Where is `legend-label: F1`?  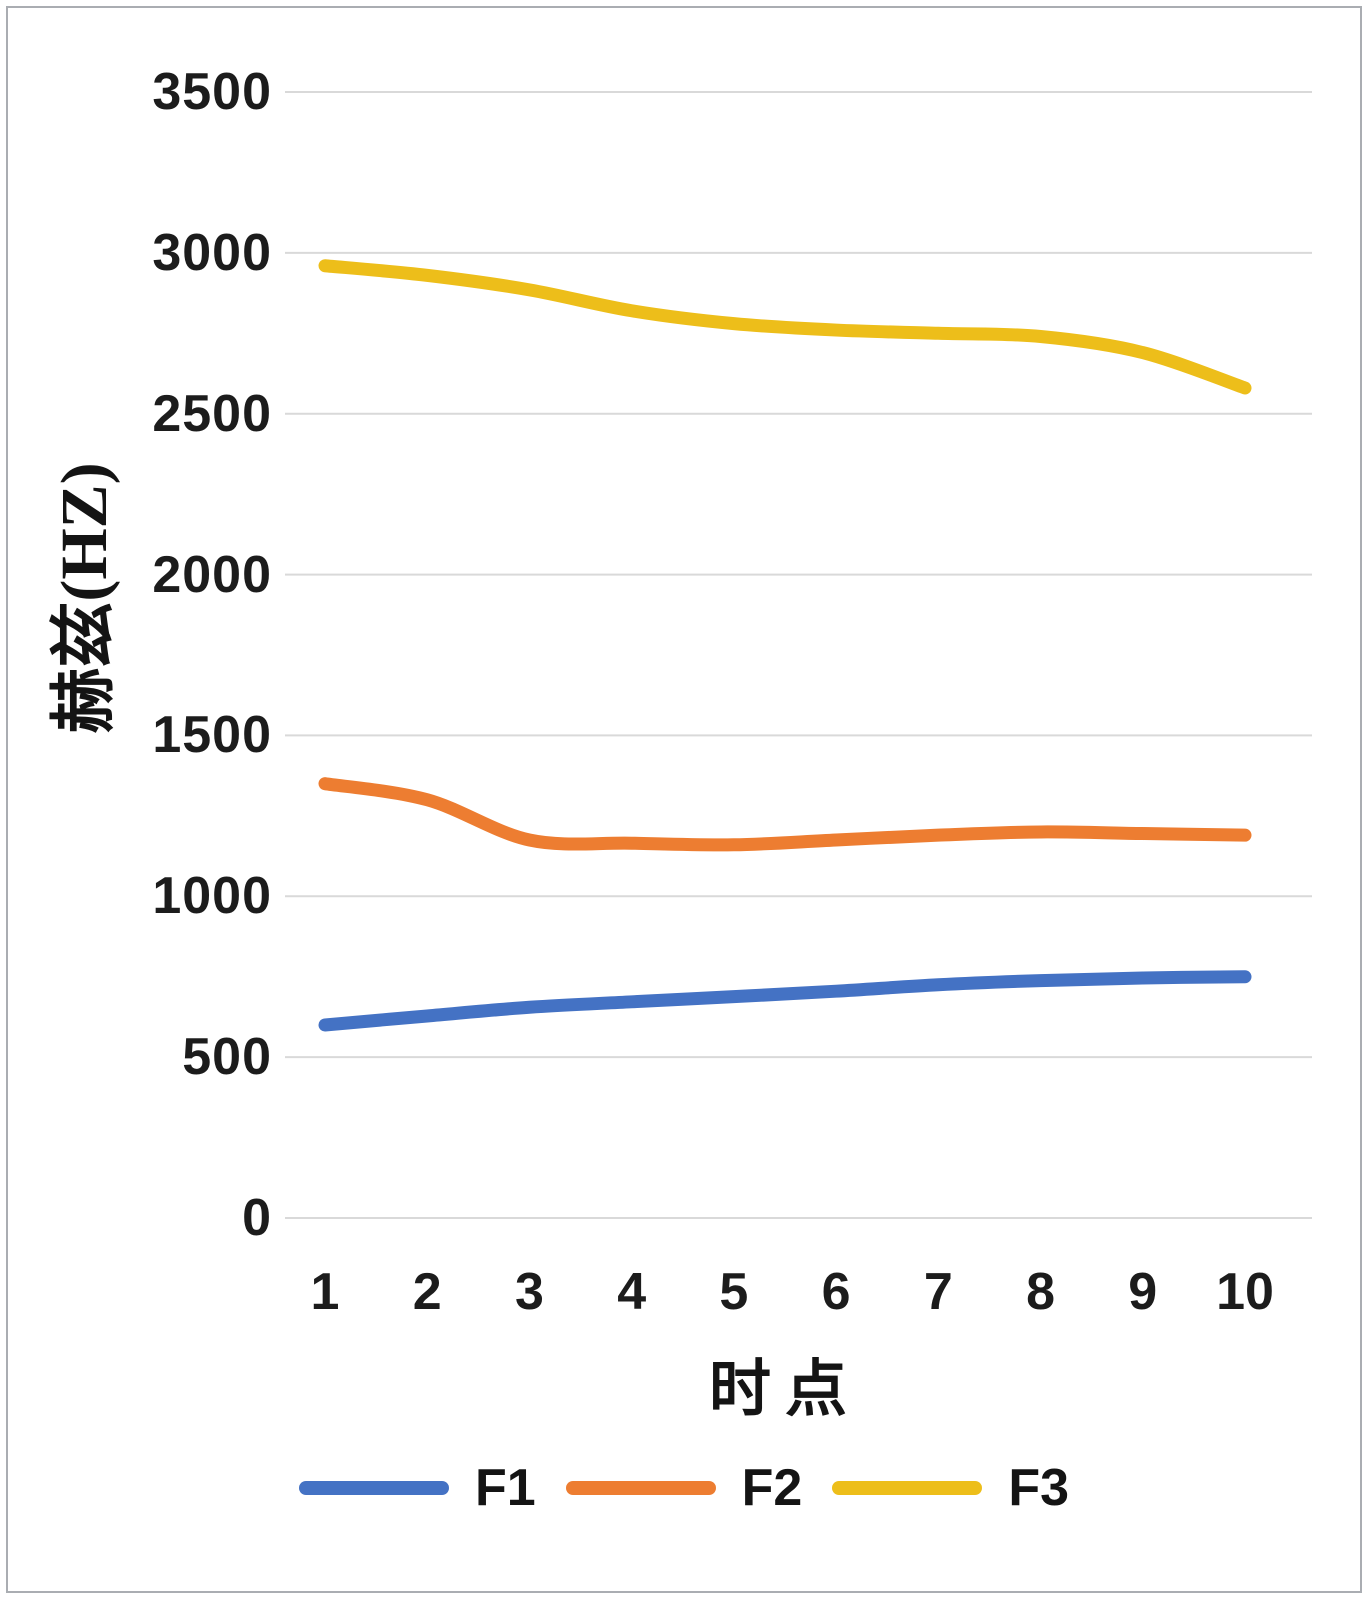 legend-label: F1 is located at coordinates (505, 1488).